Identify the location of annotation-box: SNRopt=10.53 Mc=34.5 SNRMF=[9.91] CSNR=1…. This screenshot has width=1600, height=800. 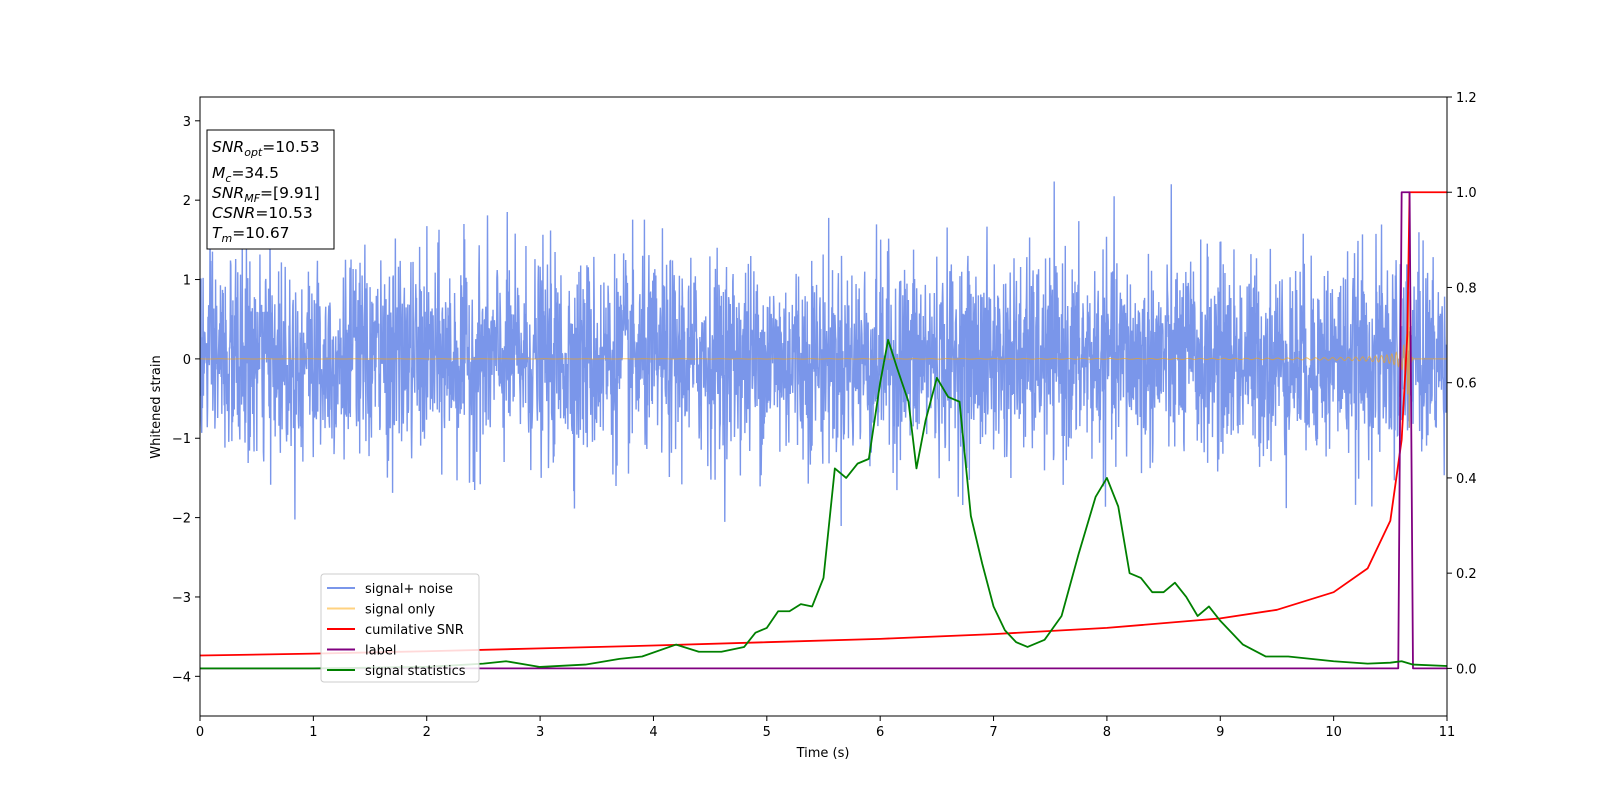
(270, 189).